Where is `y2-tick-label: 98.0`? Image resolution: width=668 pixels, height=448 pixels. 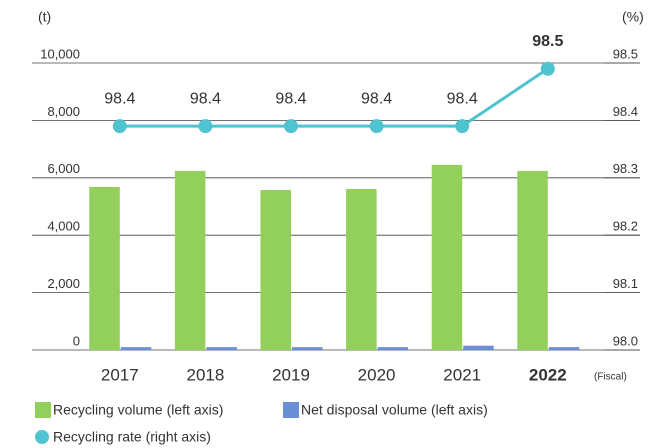 y2-tick-label: 98.0 is located at coordinates (625, 340).